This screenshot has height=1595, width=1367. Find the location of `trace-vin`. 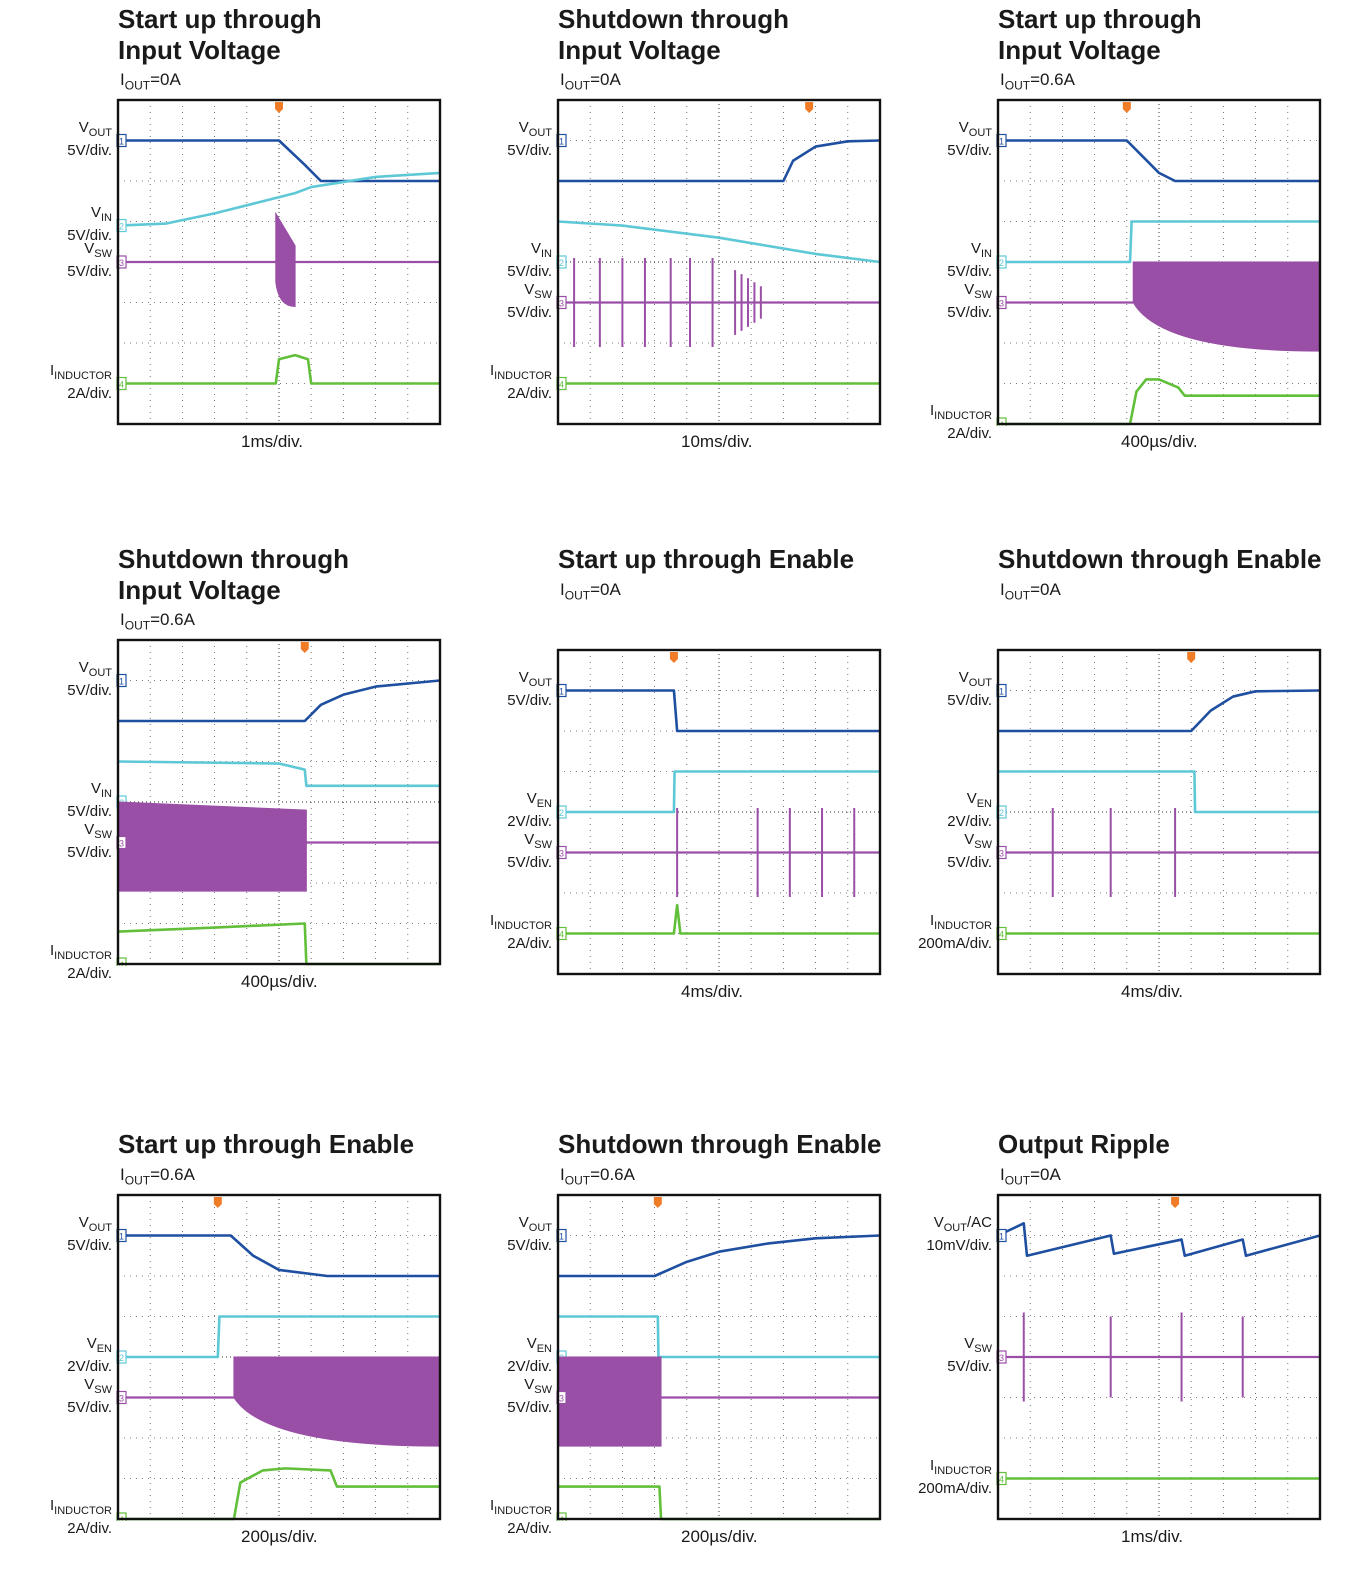

trace-vin is located at coordinates (719, 792).